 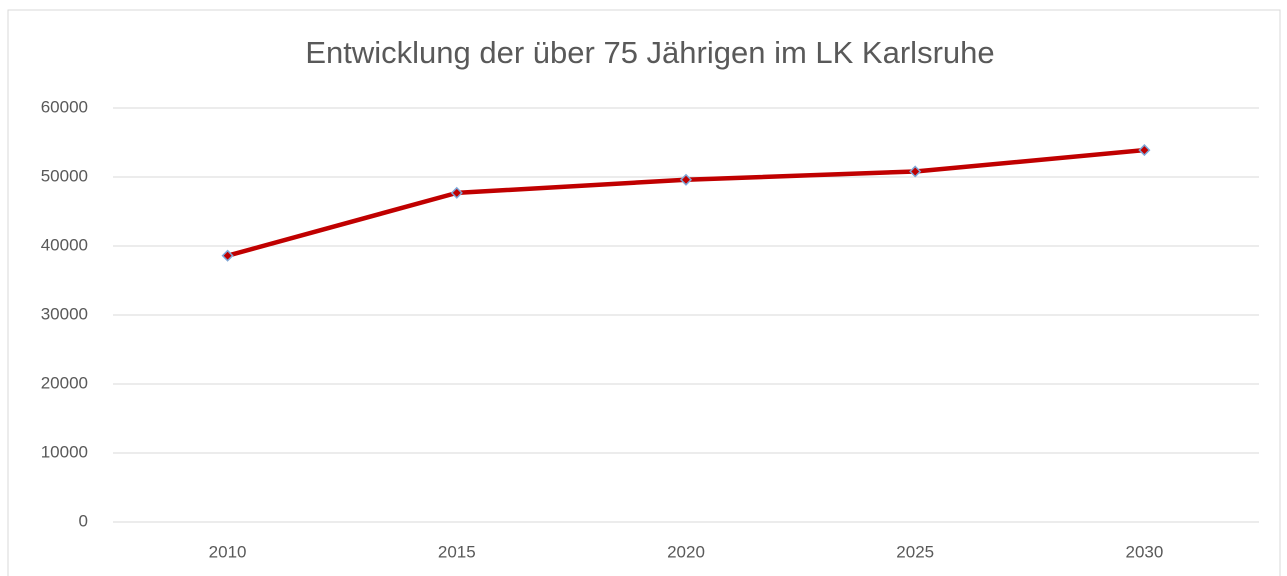 I want to click on y-tick-label: 0, so click(x=83, y=520).